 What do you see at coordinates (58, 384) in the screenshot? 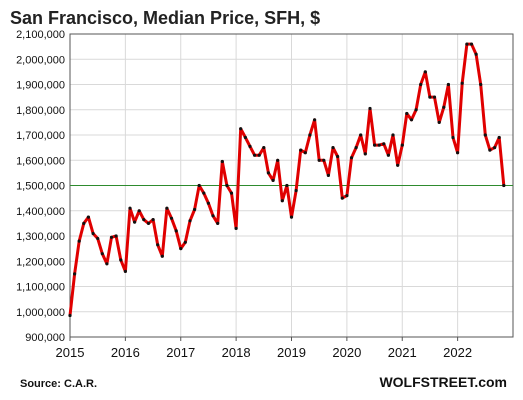
I see `source-note: Source: C.A.R.` at bounding box center [58, 384].